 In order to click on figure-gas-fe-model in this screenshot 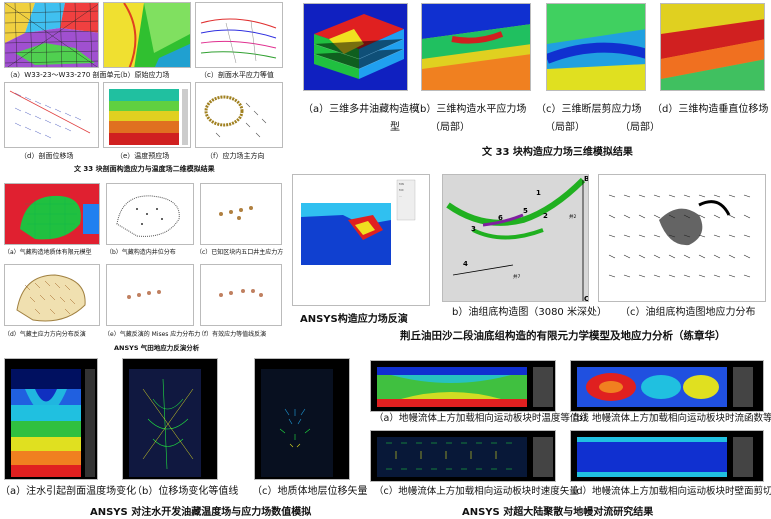, I will do `click(52, 214)`.